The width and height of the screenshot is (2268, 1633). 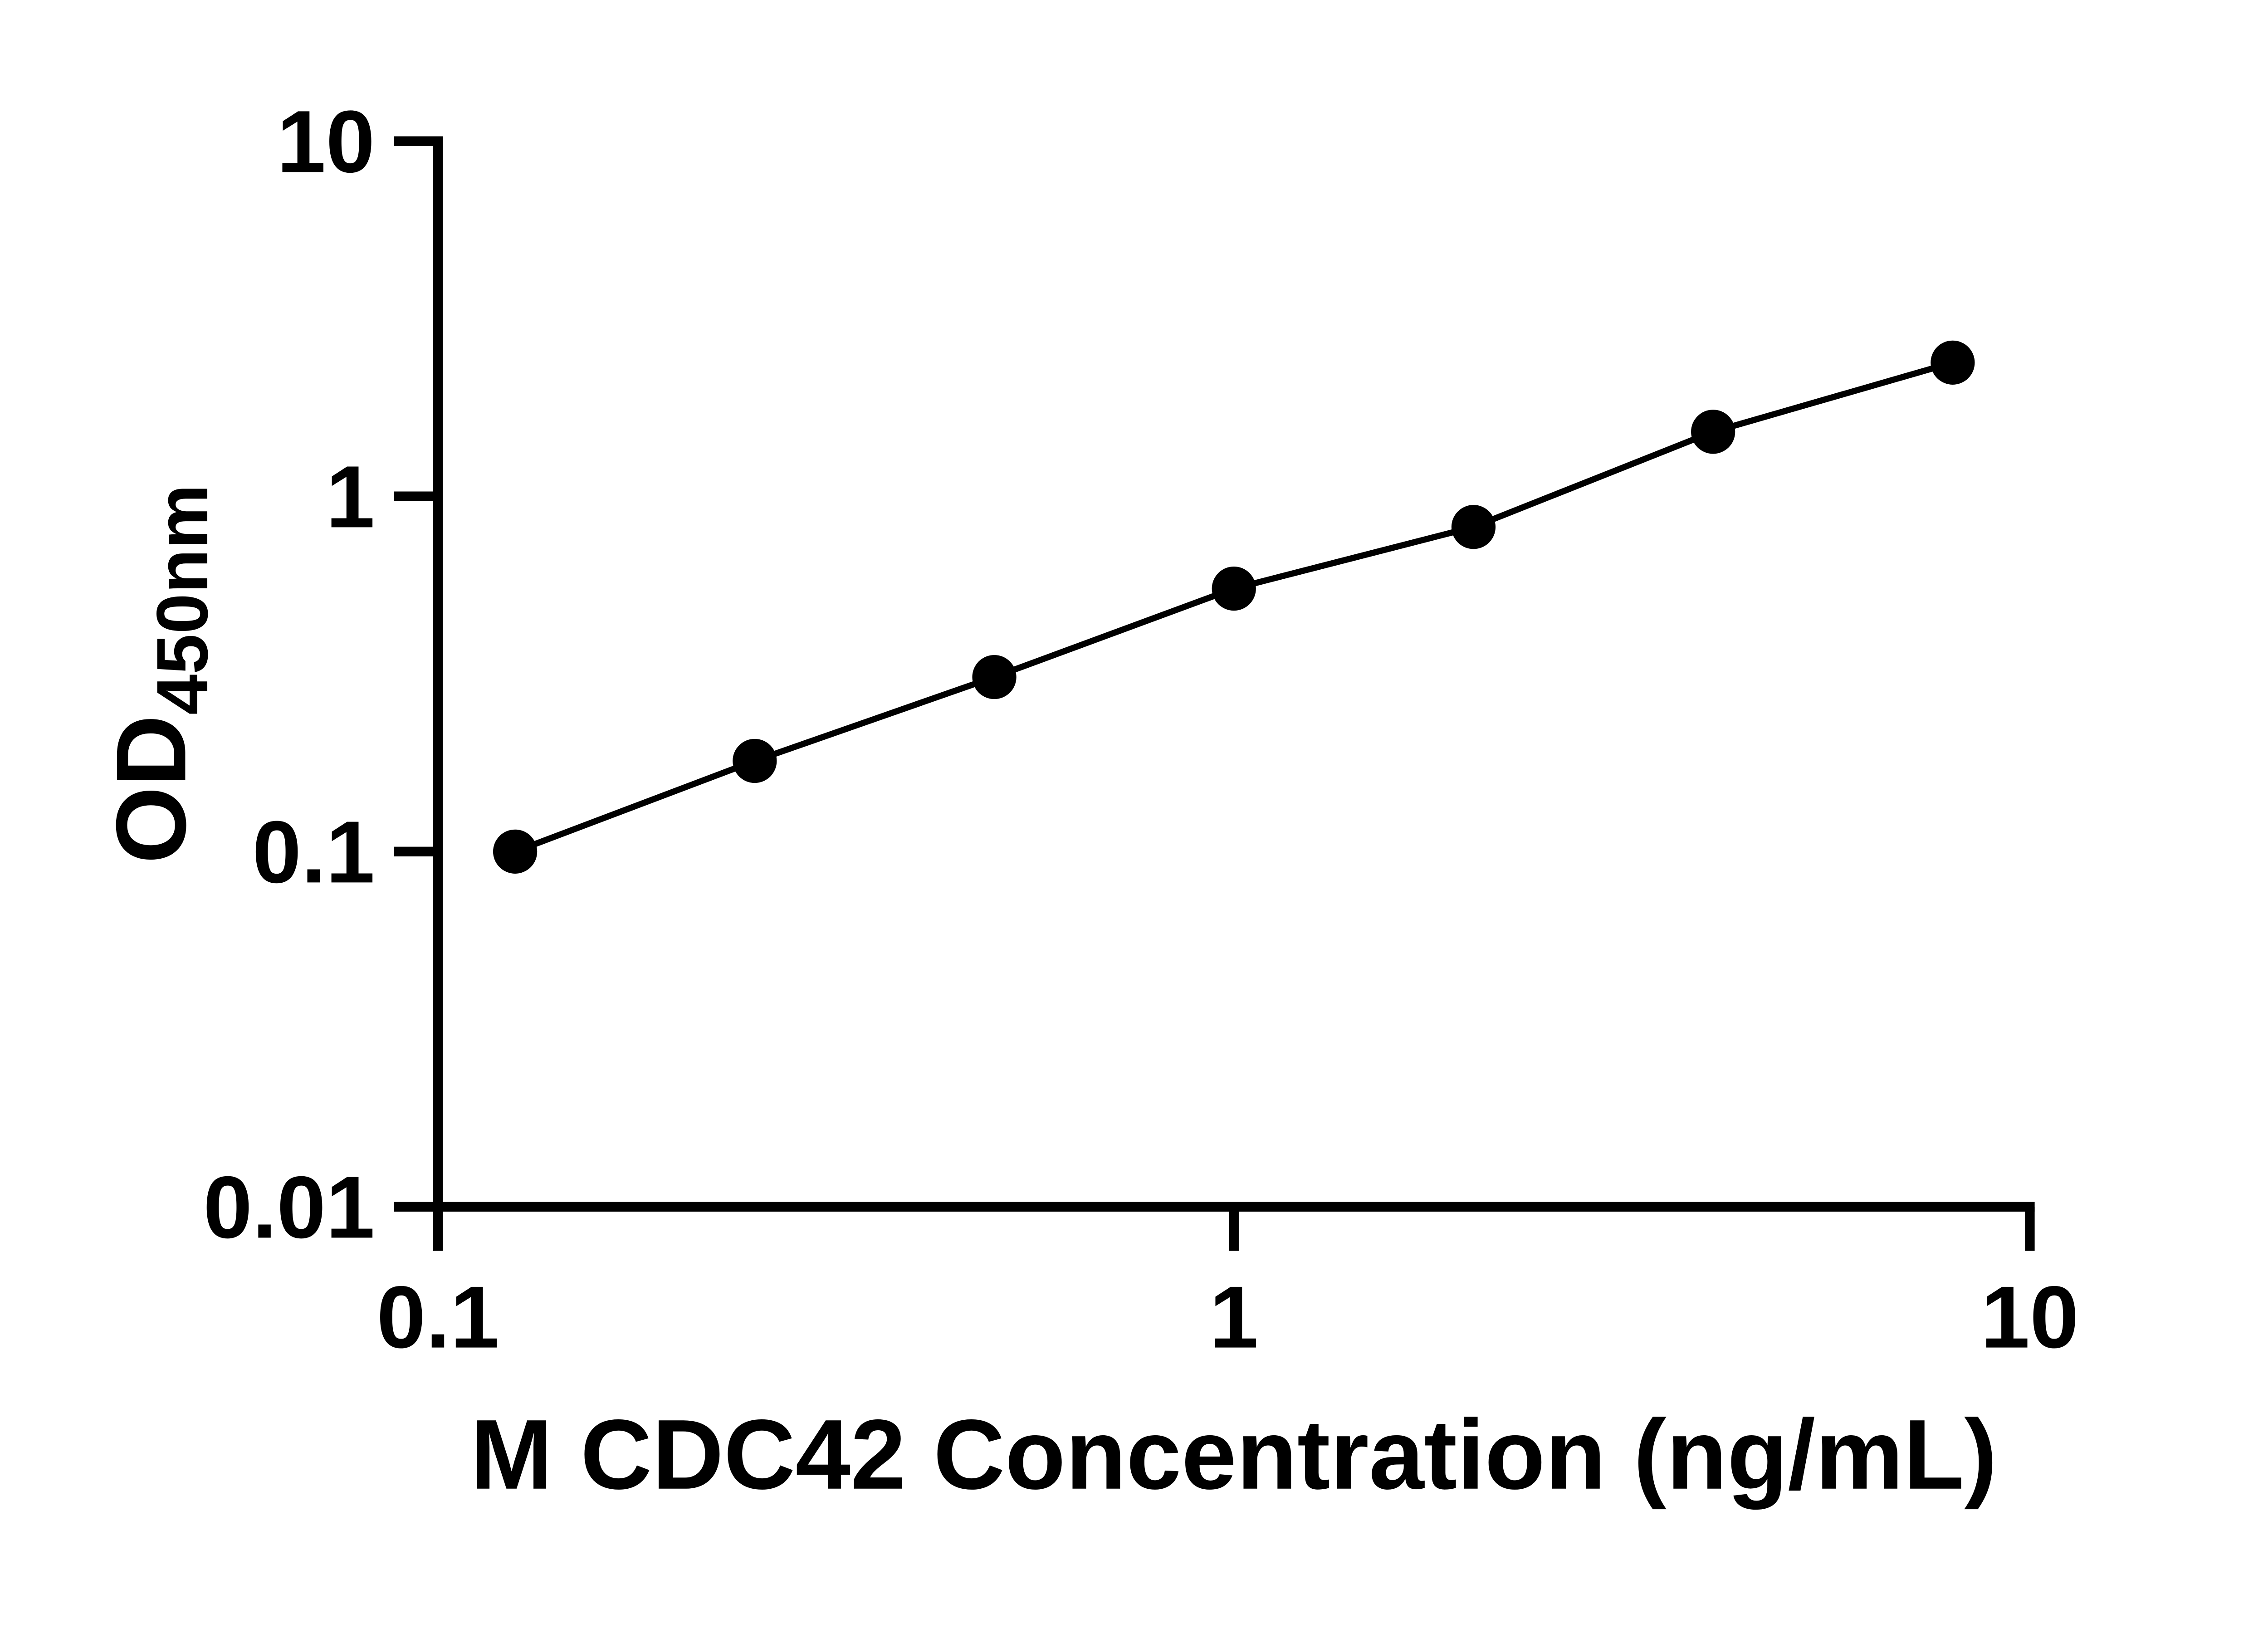 I want to click on y-tick-label: 0.01, so click(x=289, y=1208).